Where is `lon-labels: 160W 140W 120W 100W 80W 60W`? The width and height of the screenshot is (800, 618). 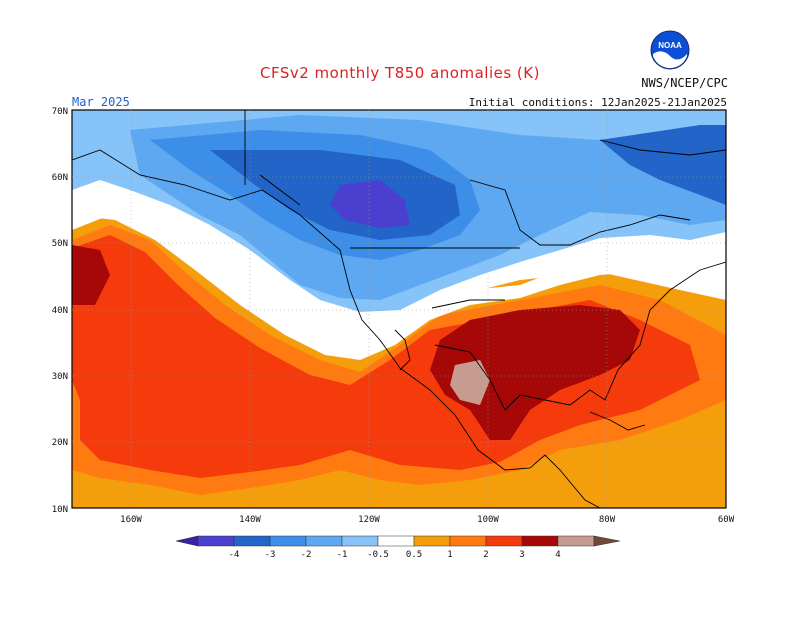
lon-labels: 160W 140W 120W 100W 80W 60W is located at coordinates (427, 520).